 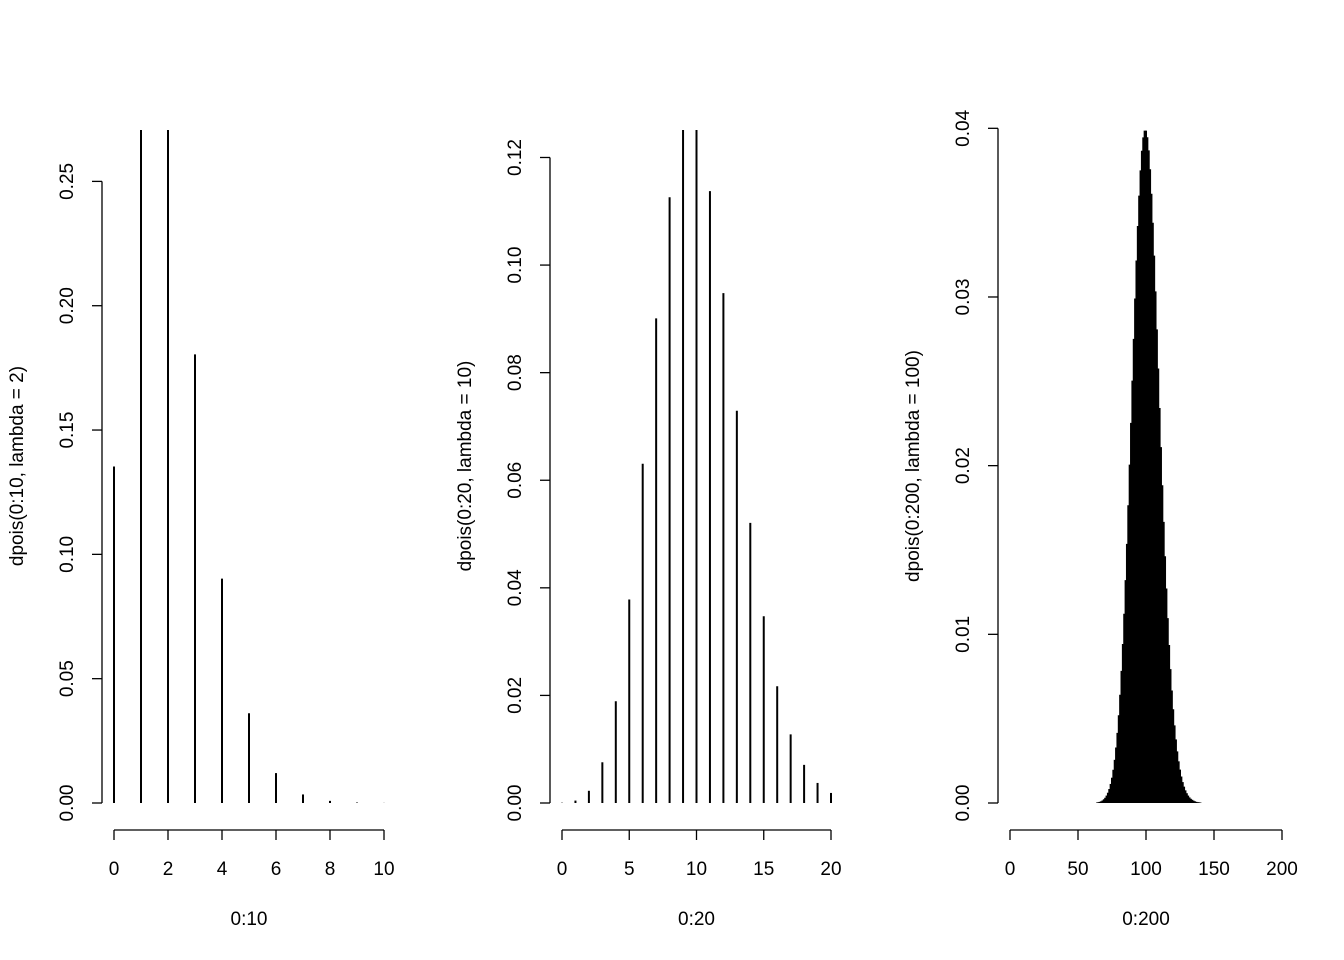 I want to click on y-tick-label: 0.25, so click(x=67, y=181).